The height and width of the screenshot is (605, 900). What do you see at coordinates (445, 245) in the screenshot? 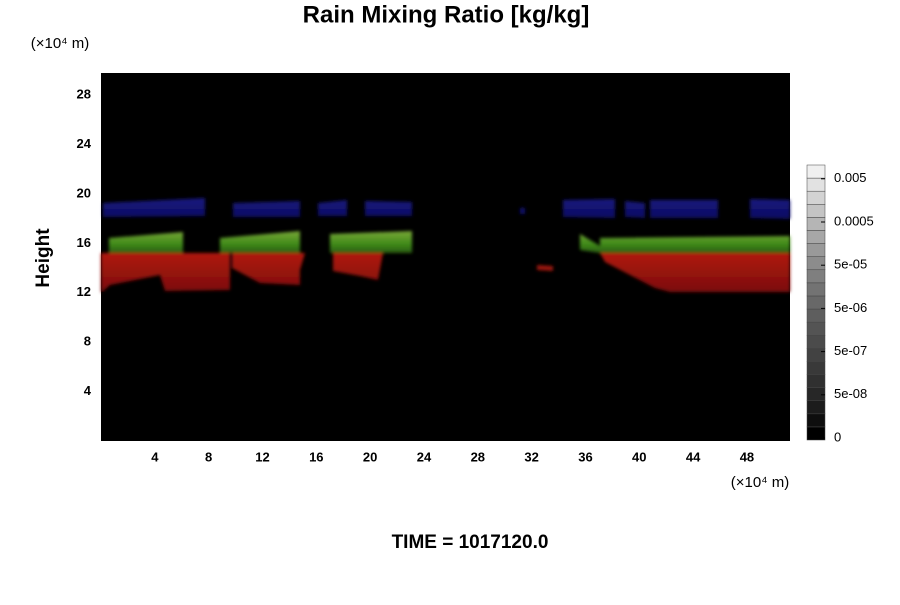
I see `field-shapes` at bounding box center [445, 245].